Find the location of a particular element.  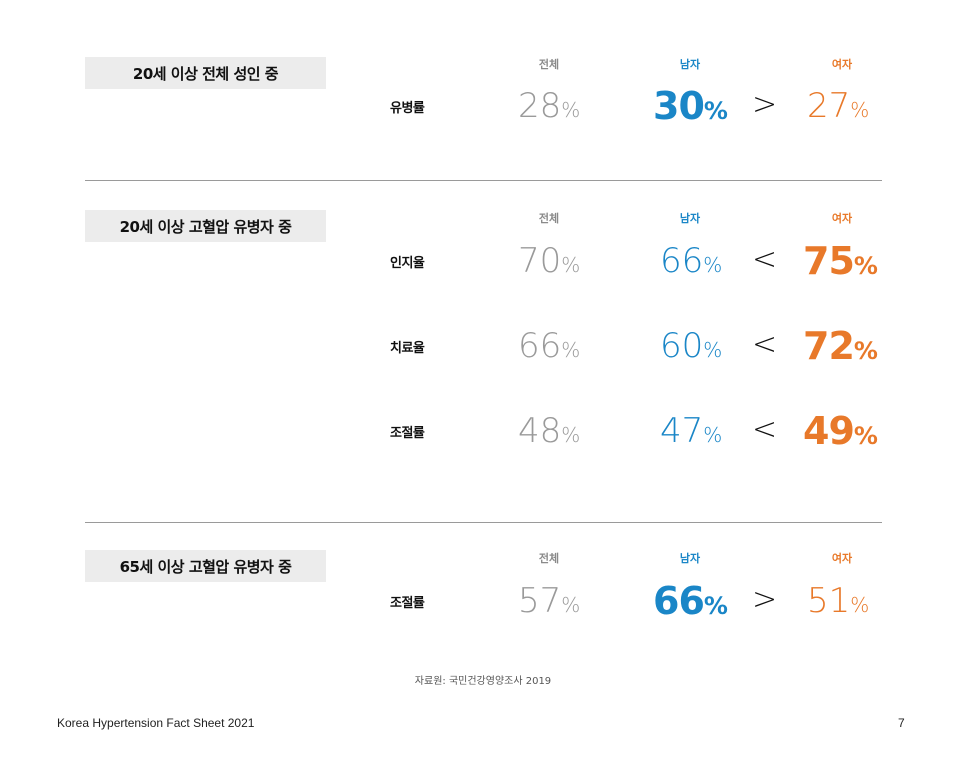

row-label-awareness: 인지율 is located at coordinates (407, 263).